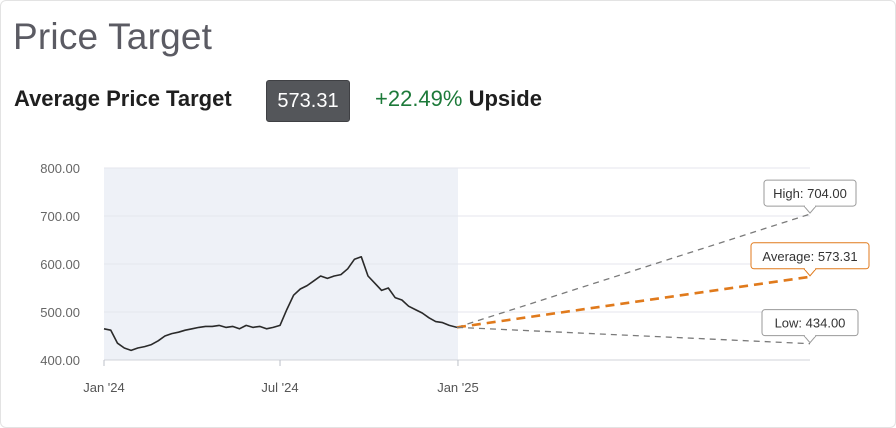 The height and width of the screenshot is (428, 896). Describe the element at coordinates (458, 387) in the screenshot. I see `x-tick-label: Jan '25` at that location.